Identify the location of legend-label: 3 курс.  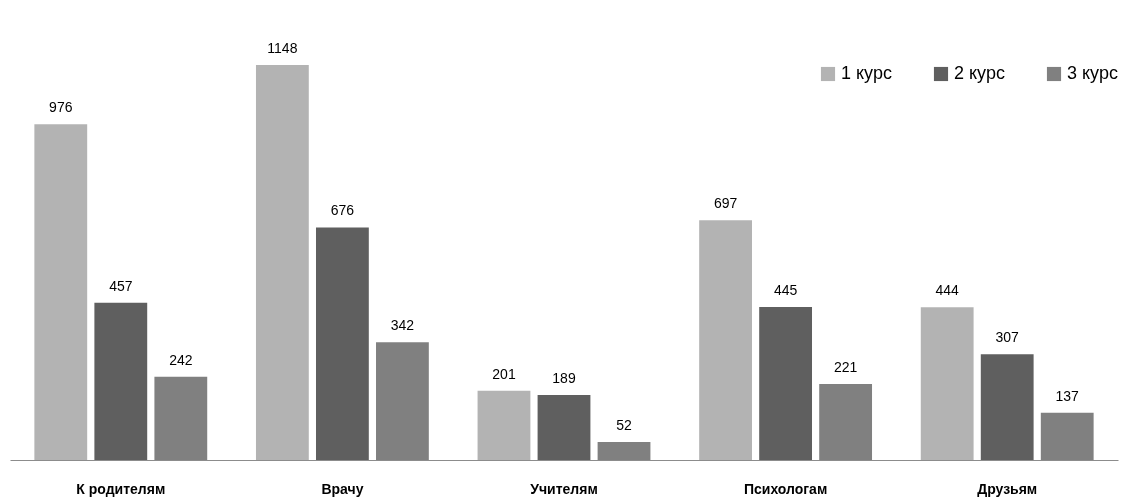
(1092, 73).